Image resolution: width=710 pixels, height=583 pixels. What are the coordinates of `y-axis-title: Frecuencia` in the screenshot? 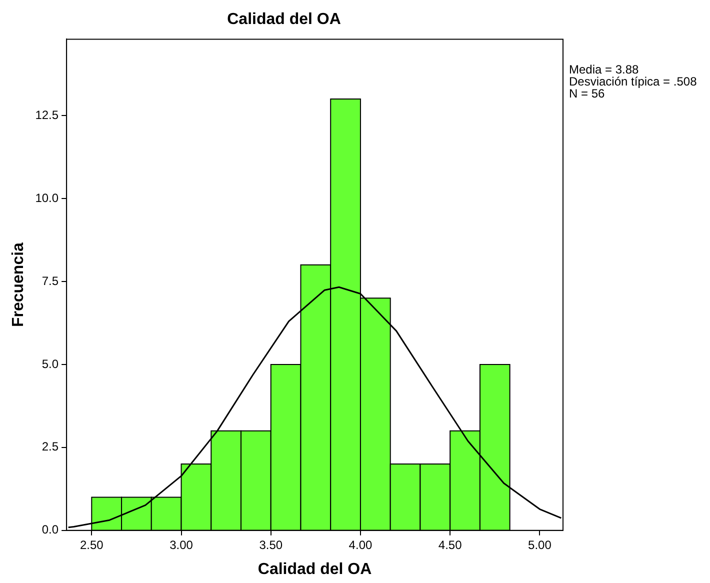 It's located at (19, 285).